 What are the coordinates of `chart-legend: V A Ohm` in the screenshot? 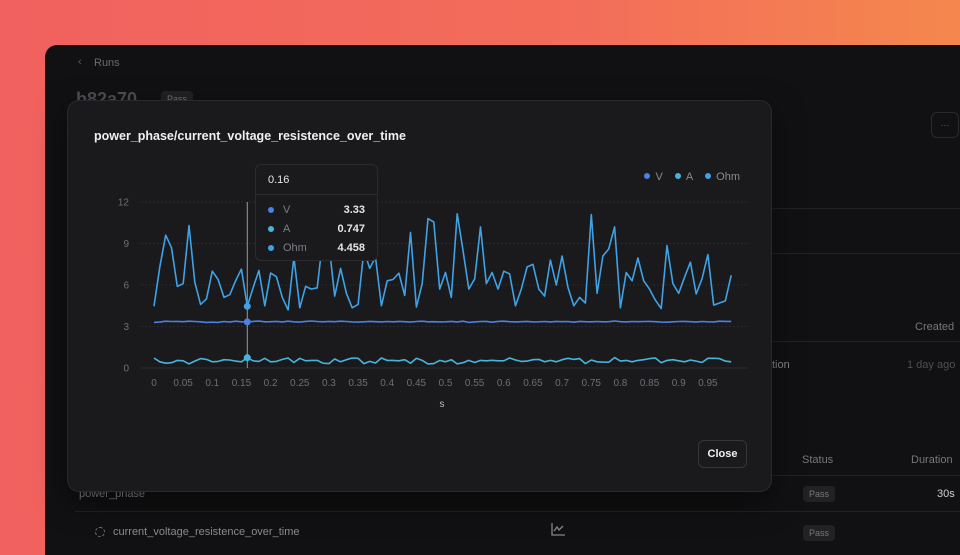 It's located at (692, 177).